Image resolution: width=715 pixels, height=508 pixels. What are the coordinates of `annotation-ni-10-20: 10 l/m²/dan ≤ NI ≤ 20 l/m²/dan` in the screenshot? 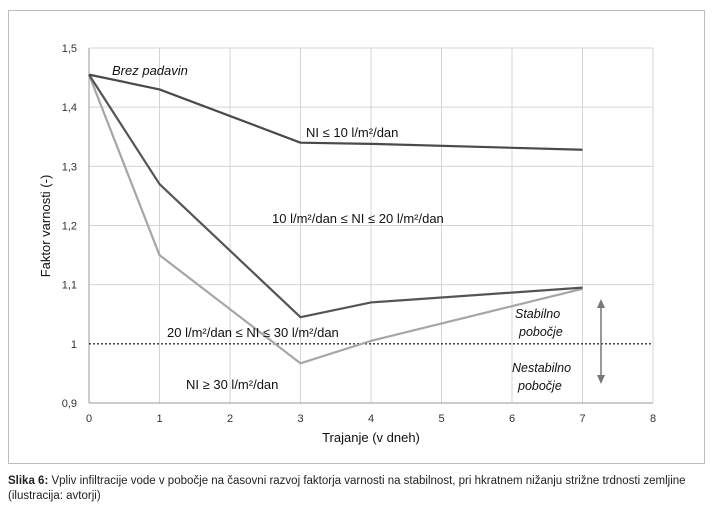 It's located at (358, 218).